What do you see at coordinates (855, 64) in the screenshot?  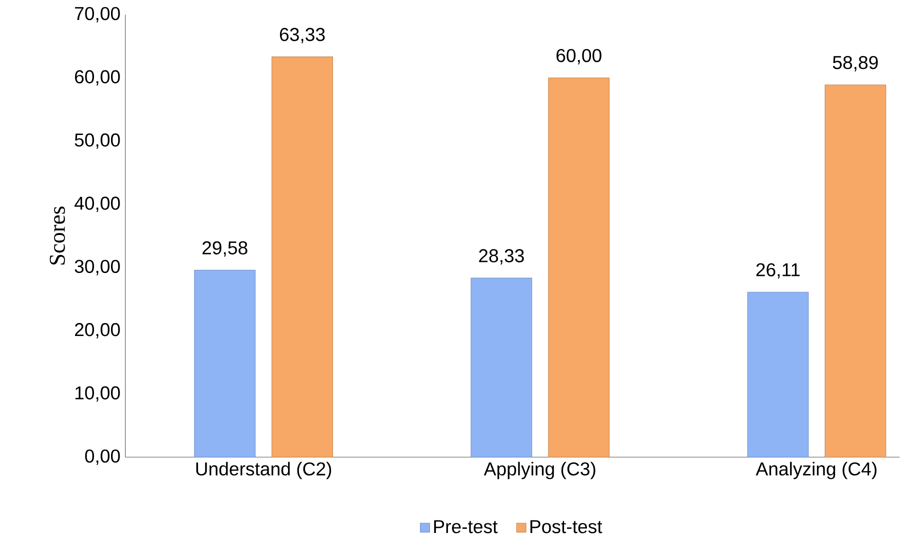 I see `data-label: 58,89` at bounding box center [855, 64].